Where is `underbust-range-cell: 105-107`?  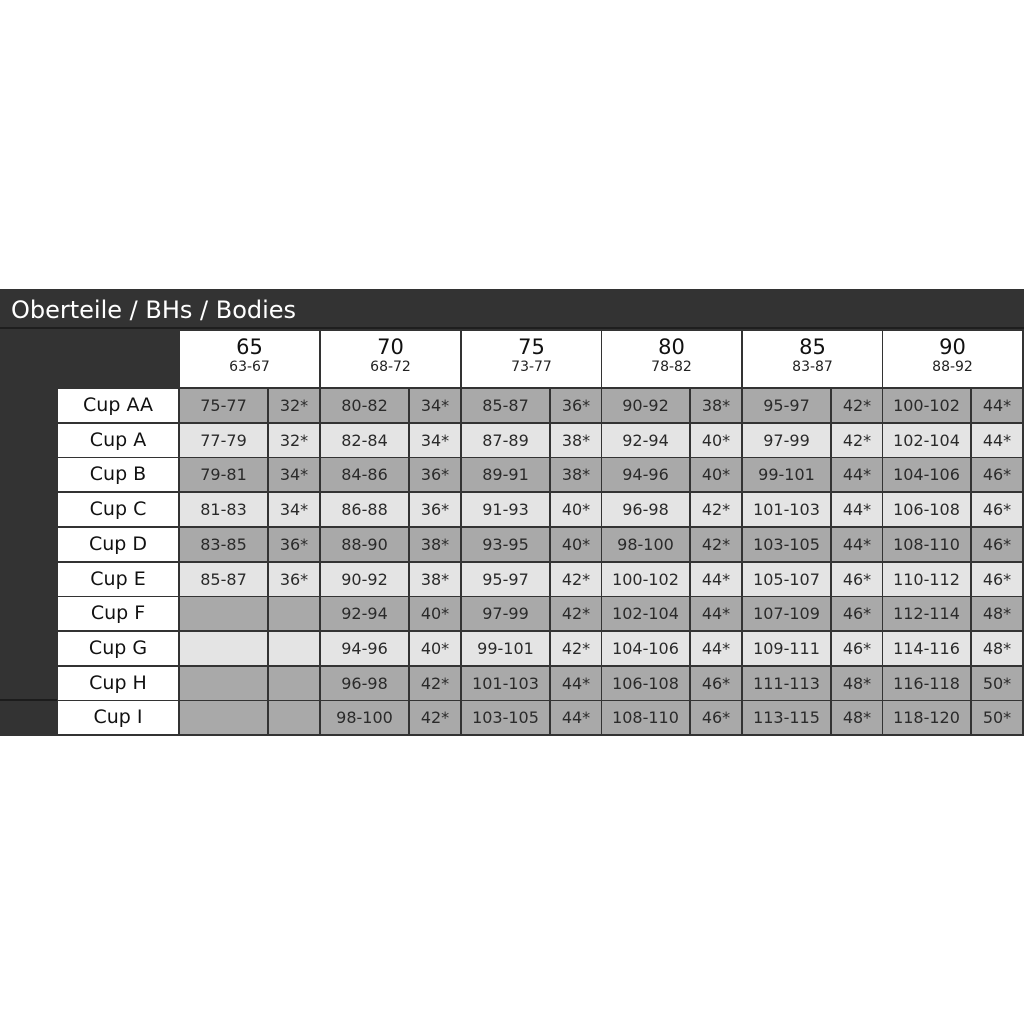 underbust-range-cell: 105-107 is located at coordinates (786, 579).